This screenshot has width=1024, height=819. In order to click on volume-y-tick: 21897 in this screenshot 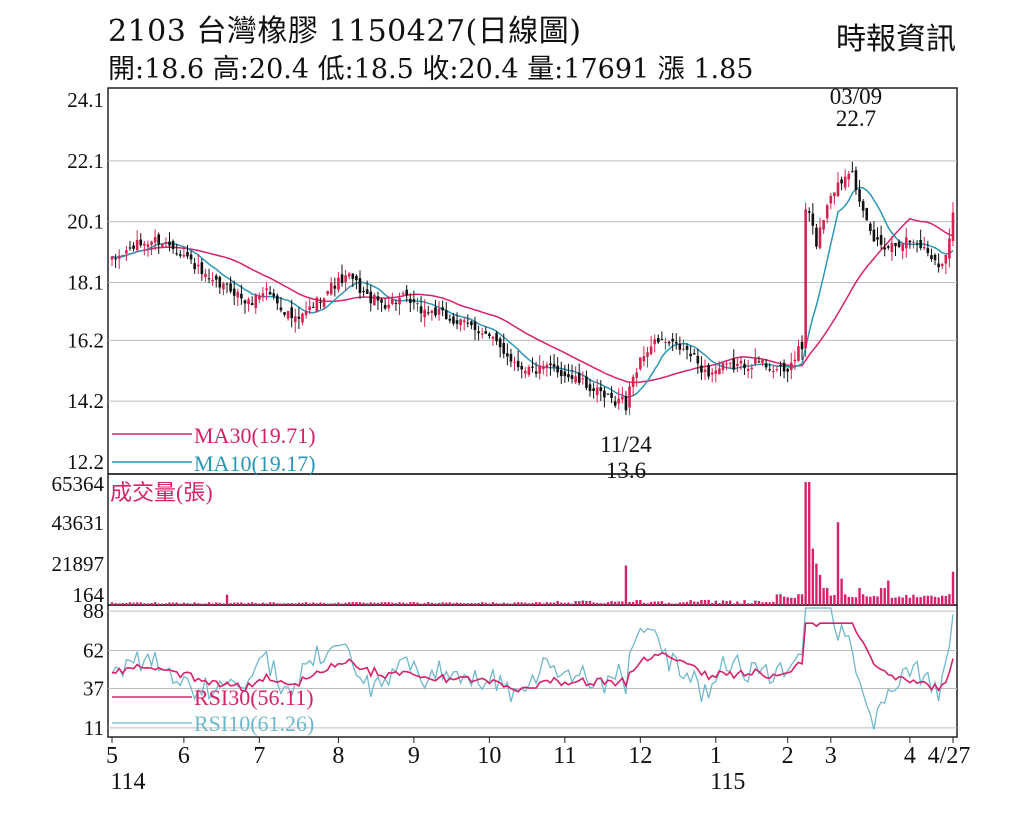, I will do `click(78, 564)`.